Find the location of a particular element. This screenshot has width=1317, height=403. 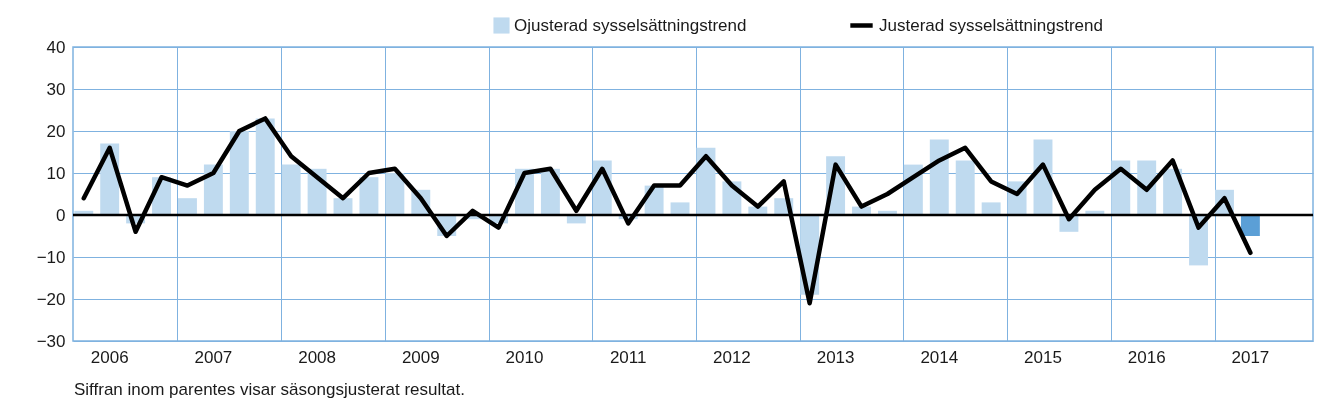

legend-label: Justerad sysselsättningstrend is located at coordinates (991, 25).